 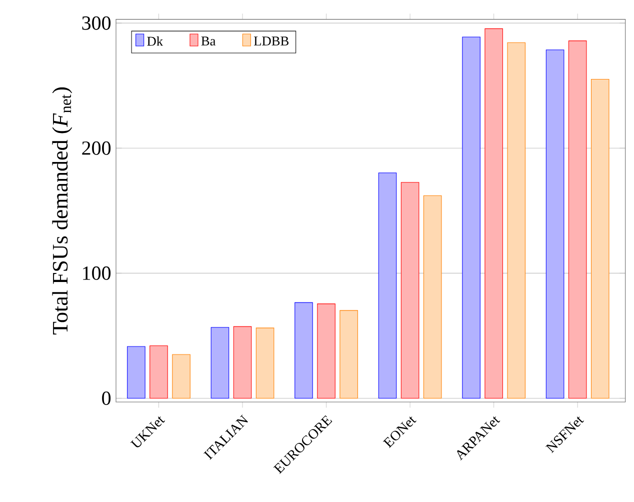 What do you see at coordinates (96, 23) in the screenshot?
I see `y-tick-label: 300` at bounding box center [96, 23].